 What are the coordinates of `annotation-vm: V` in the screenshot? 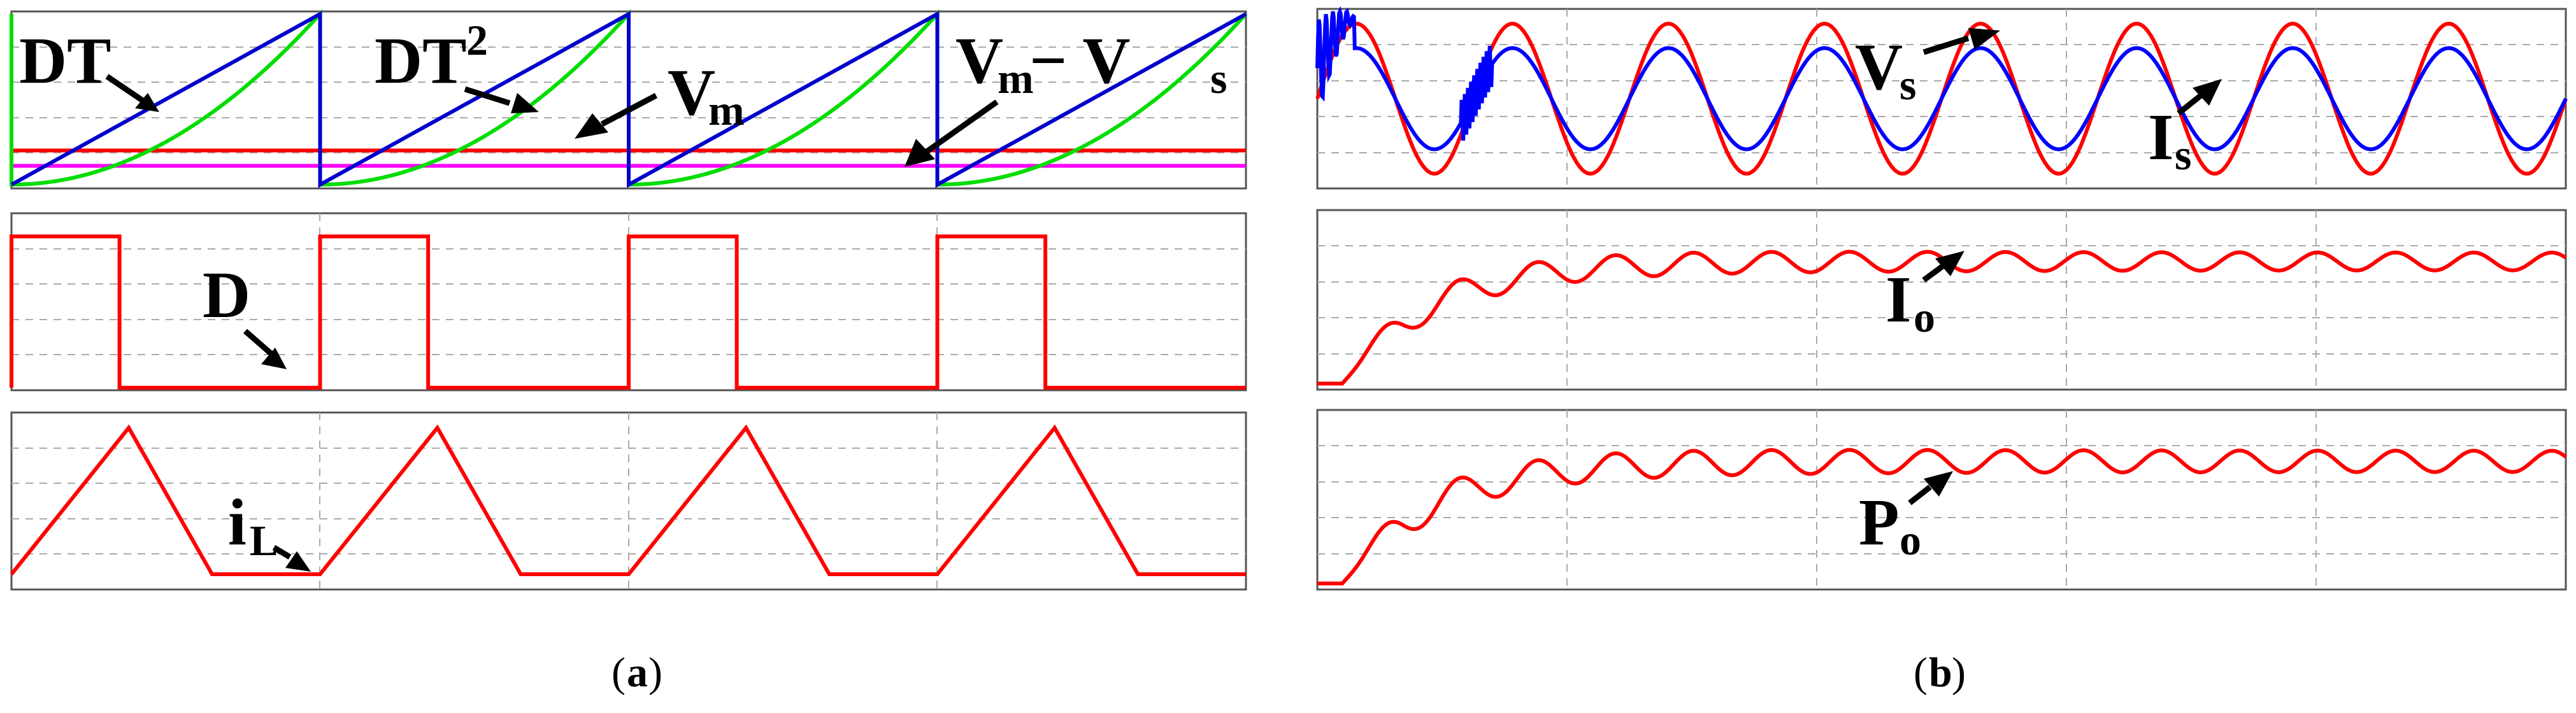 It's located at (691, 92).